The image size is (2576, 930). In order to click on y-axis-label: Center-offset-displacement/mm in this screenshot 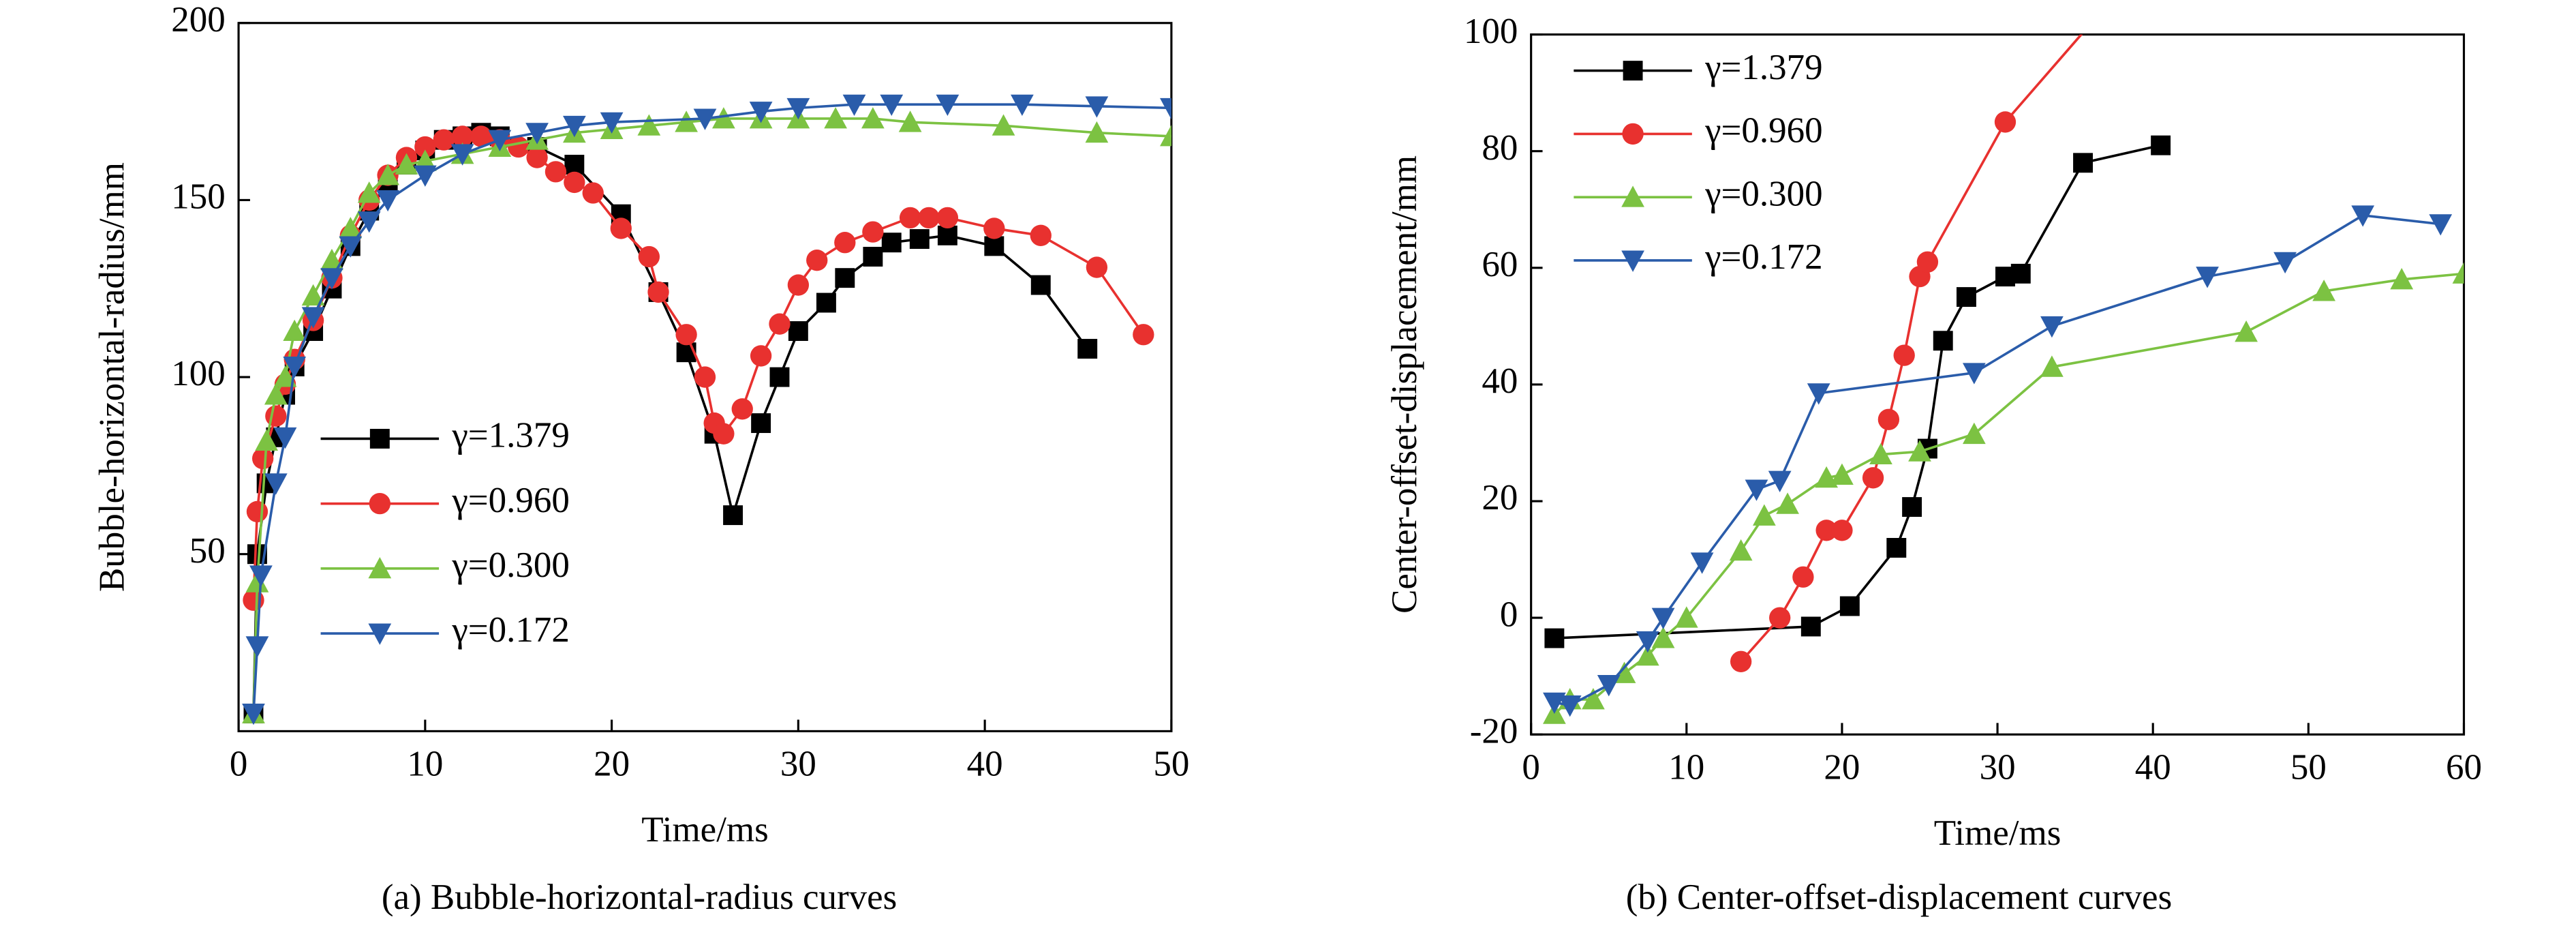, I will do `click(1405, 384)`.